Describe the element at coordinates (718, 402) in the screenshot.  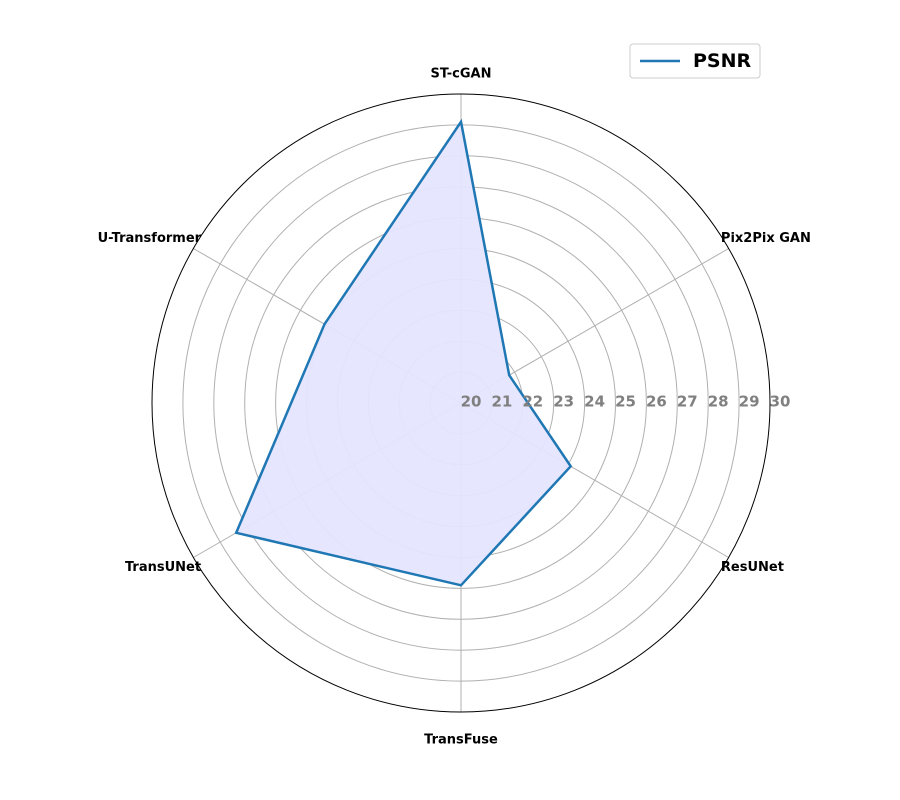
I see `tick-label: 28` at that location.